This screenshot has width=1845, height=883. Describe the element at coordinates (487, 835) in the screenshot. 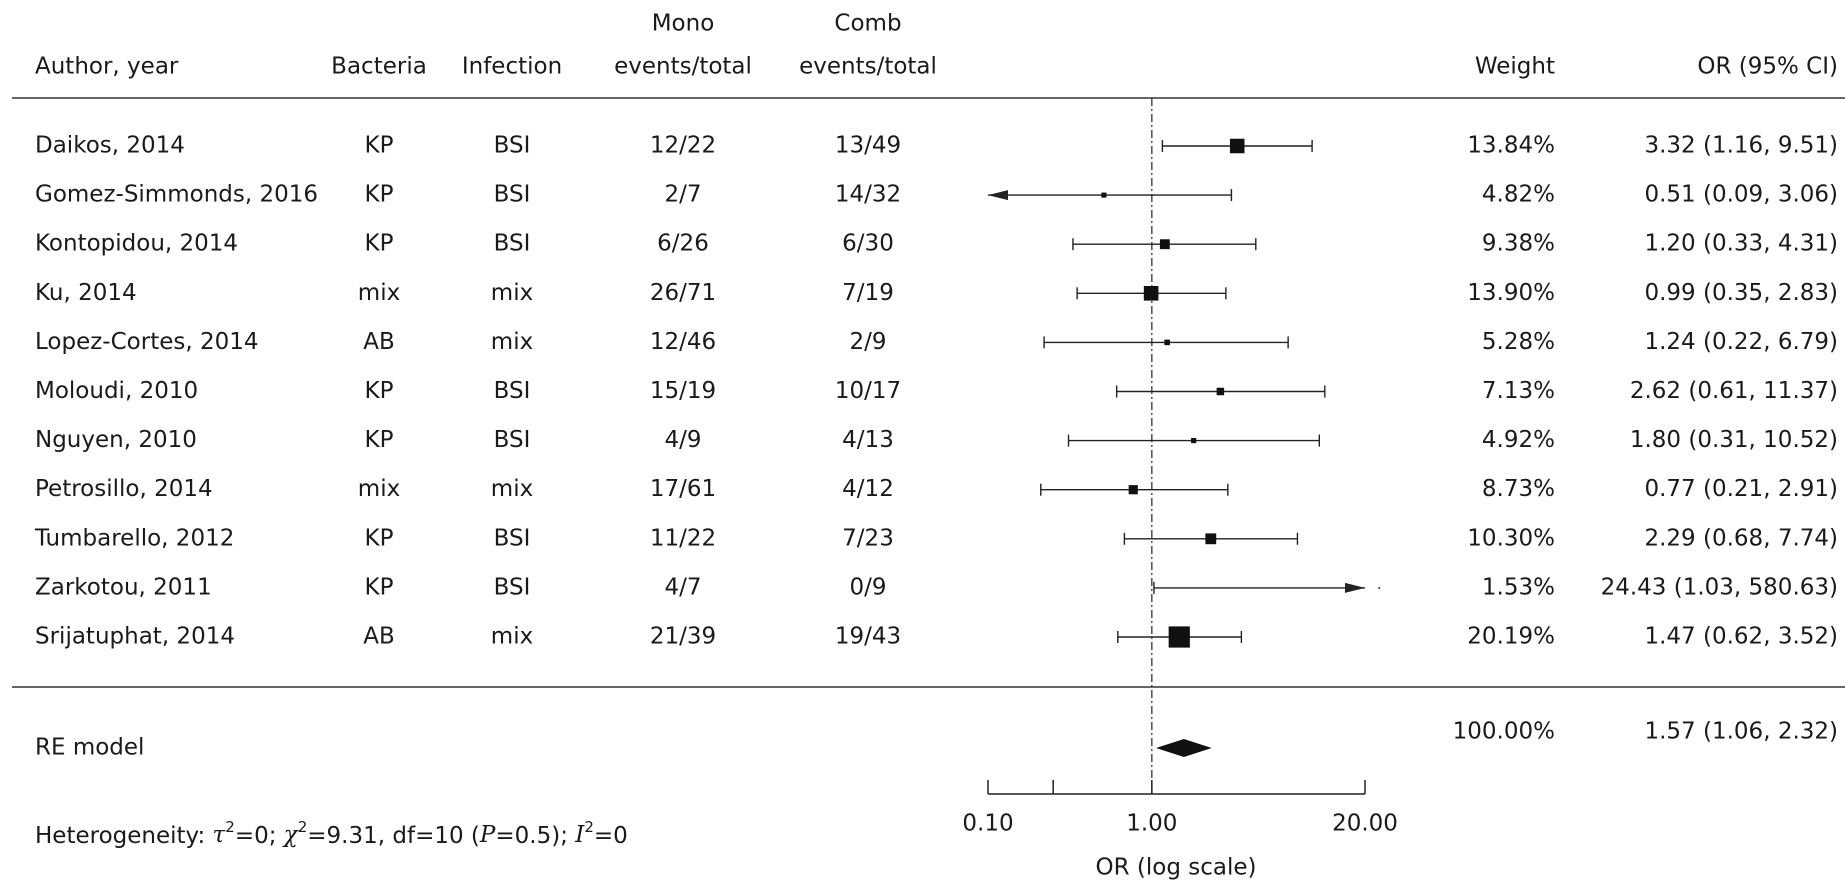

I see `symbol: P` at that location.